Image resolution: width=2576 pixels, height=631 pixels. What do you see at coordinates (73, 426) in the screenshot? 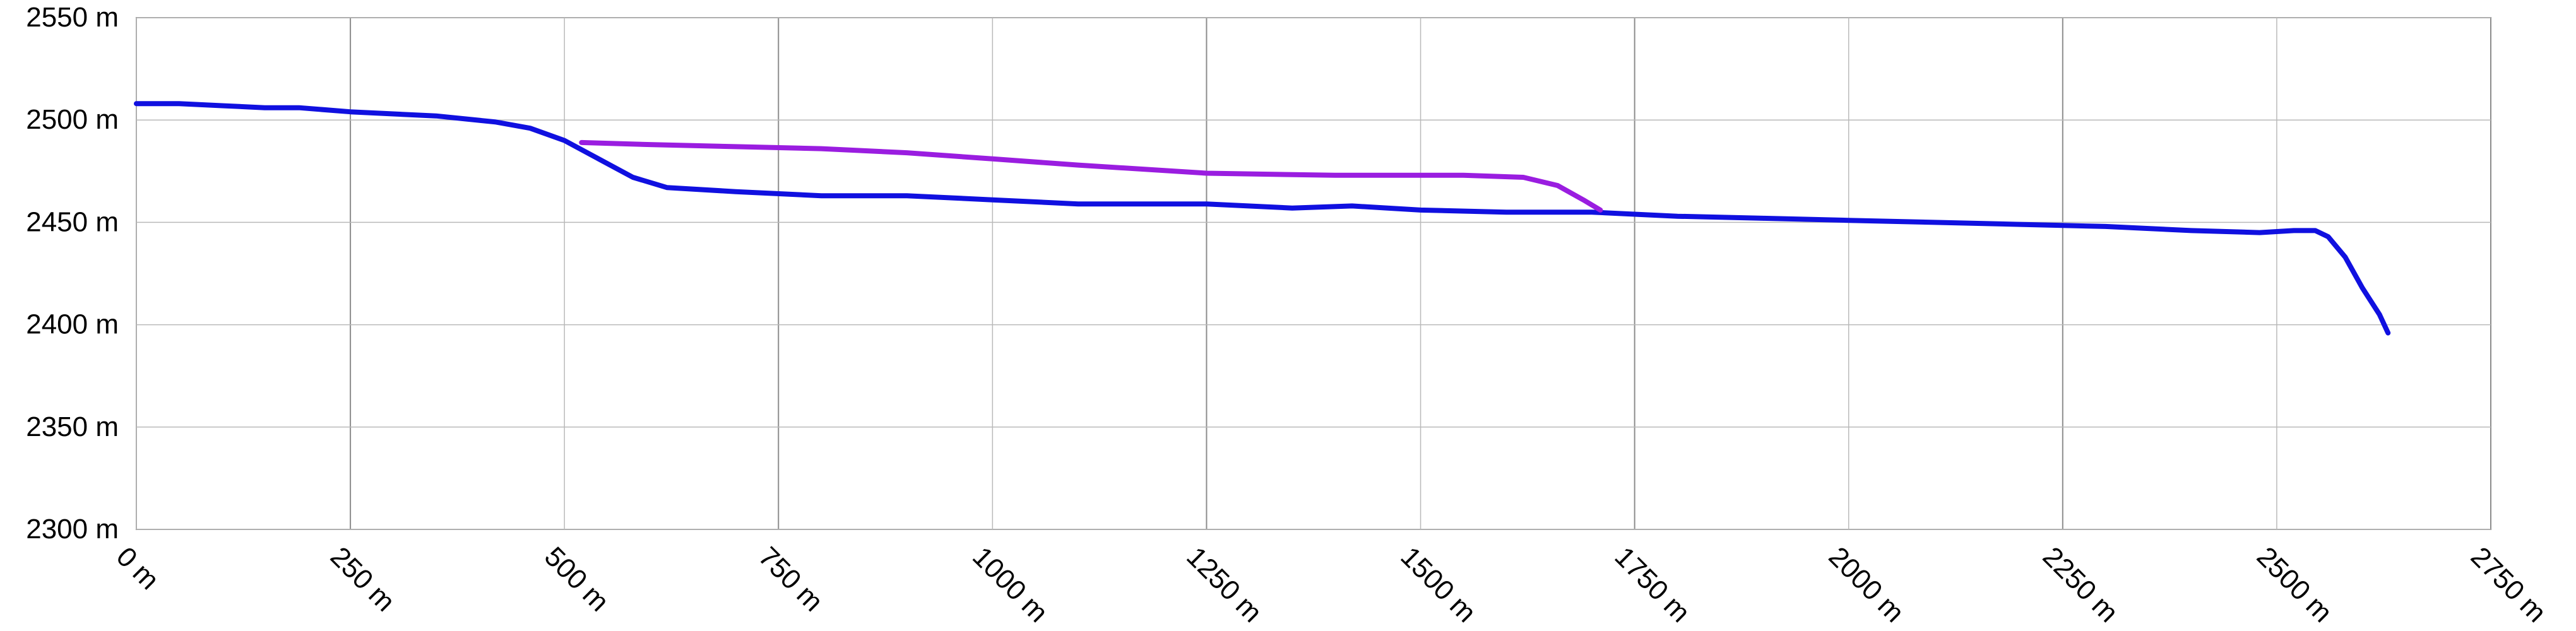
I see `y-tick-label: 2350 m` at bounding box center [73, 426].